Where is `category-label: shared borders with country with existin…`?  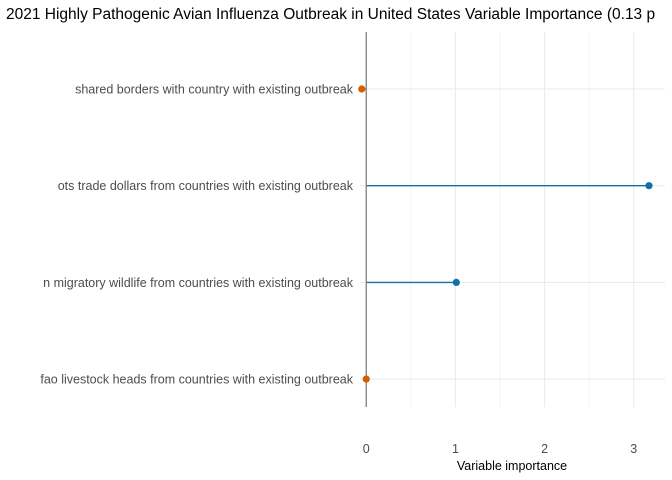
category-label: shared borders with country with existin… is located at coordinates (214, 90).